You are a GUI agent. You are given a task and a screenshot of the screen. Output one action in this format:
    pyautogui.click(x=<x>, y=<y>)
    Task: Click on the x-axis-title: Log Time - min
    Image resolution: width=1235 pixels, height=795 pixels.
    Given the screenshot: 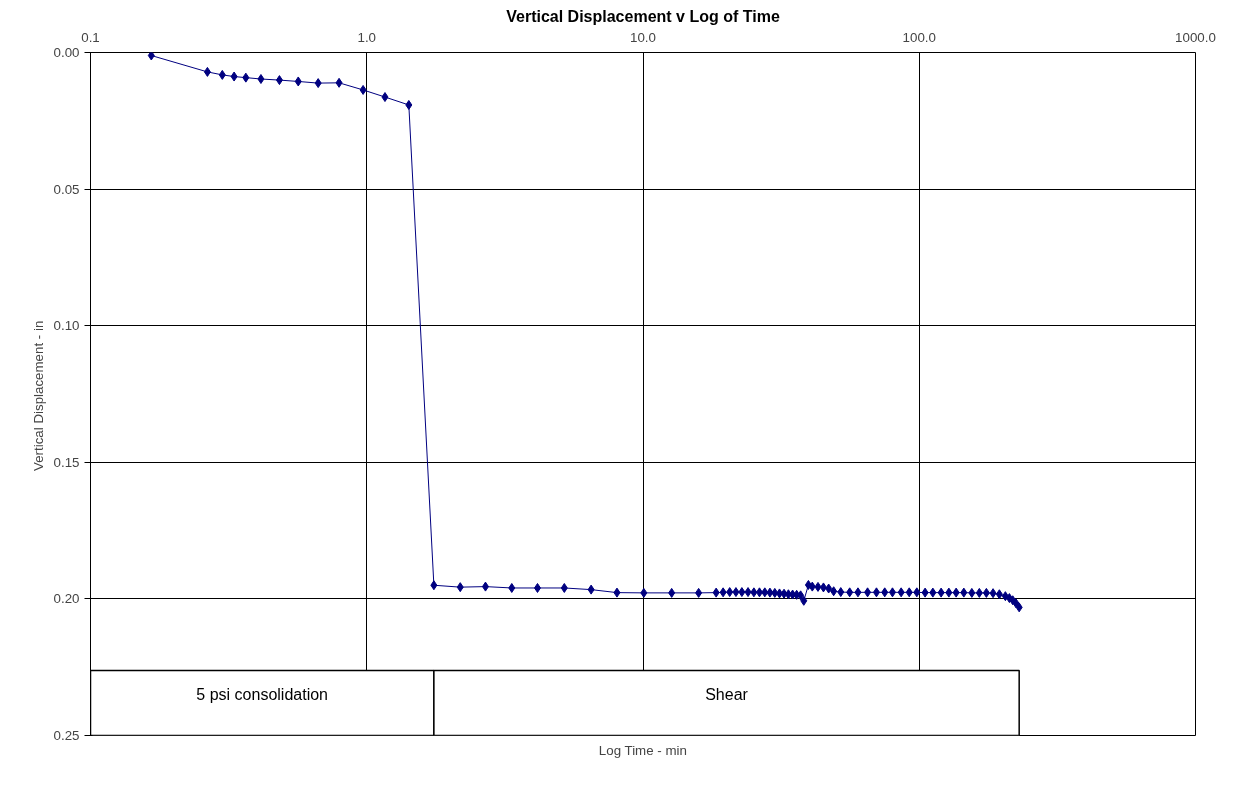 What is the action you would take?
    pyautogui.click(x=642, y=750)
    